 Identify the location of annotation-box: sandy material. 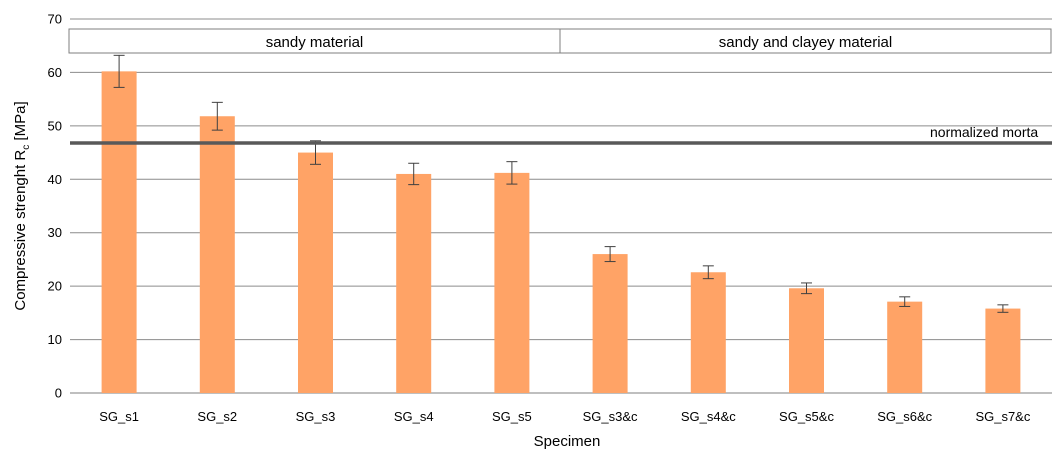
(314, 41).